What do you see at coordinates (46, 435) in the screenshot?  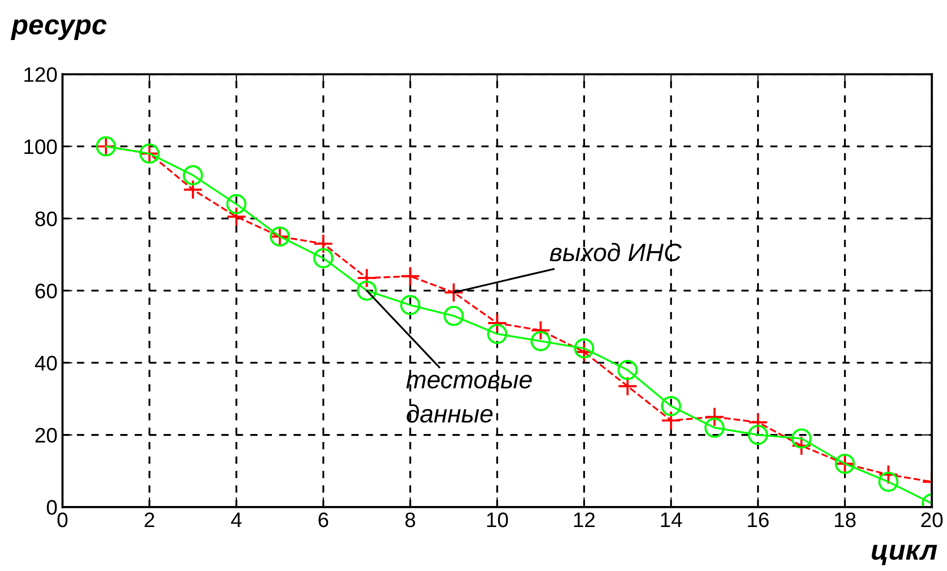 I see `y-tick-label: 20` at bounding box center [46, 435].